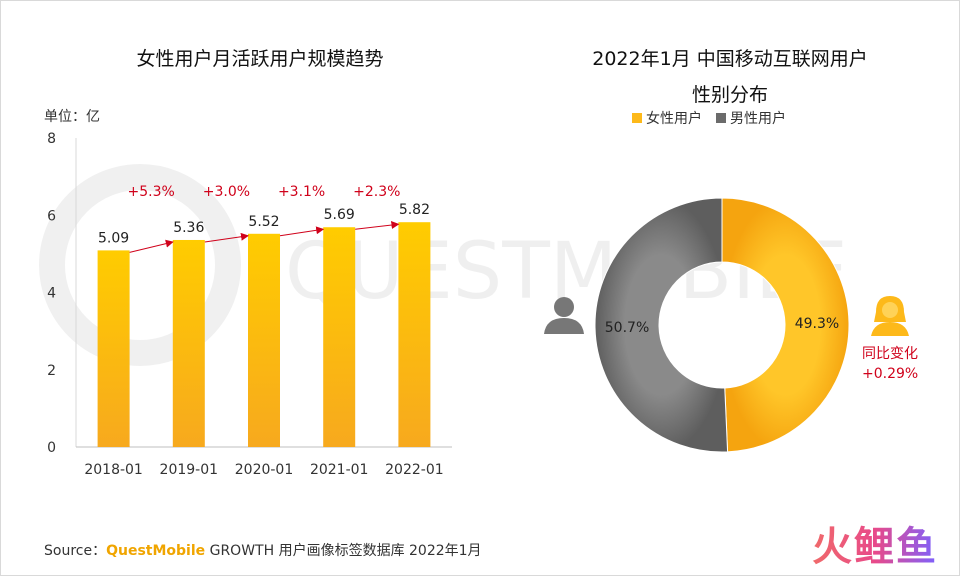 The image size is (960, 576). What do you see at coordinates (113, 238) in the screenshot?
I see `bar-value-label: 5.09` at bounding box center [113, 238].